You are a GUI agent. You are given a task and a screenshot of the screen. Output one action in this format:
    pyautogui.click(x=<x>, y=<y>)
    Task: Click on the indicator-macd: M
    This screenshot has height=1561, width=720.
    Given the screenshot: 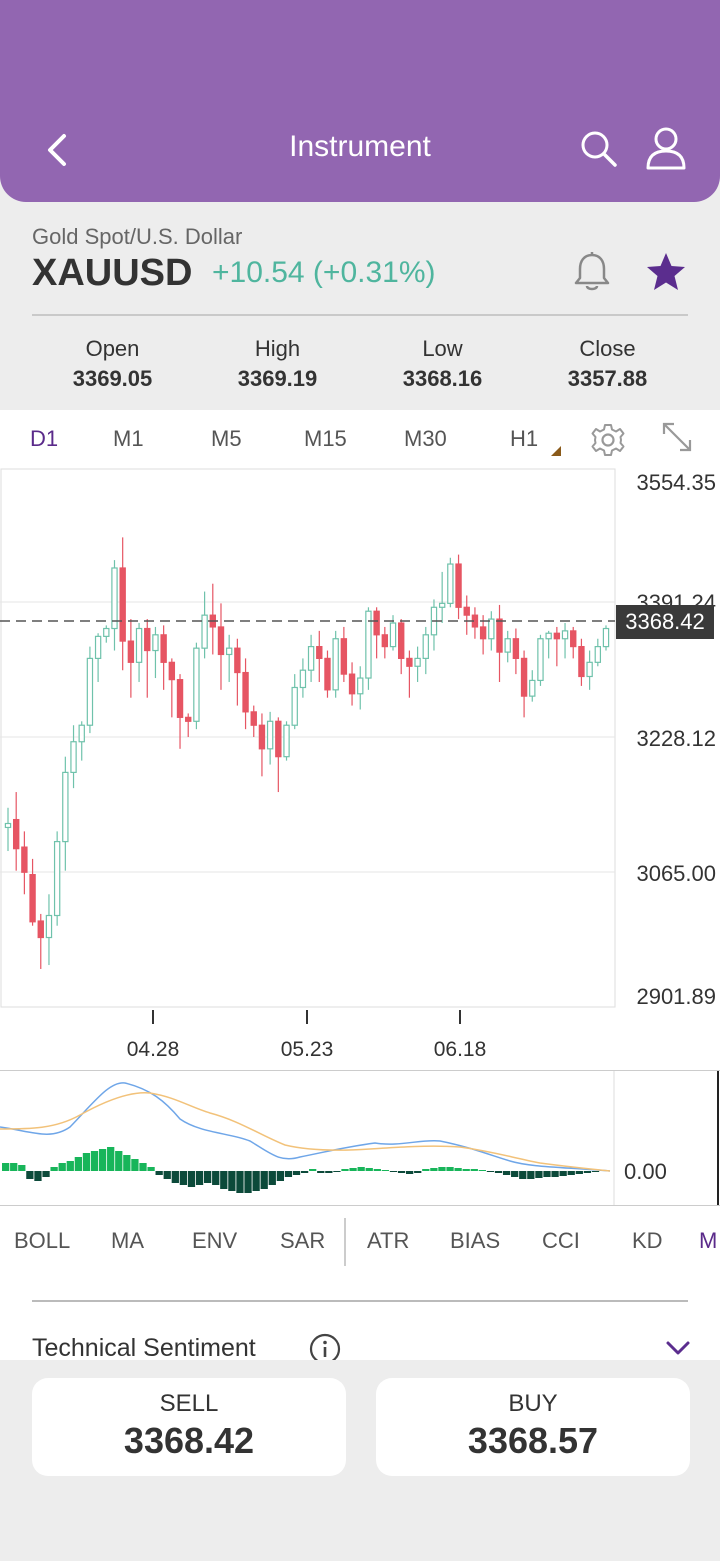 What is the action you would take?
    pyautogui.click(x=708, y=1240)
    